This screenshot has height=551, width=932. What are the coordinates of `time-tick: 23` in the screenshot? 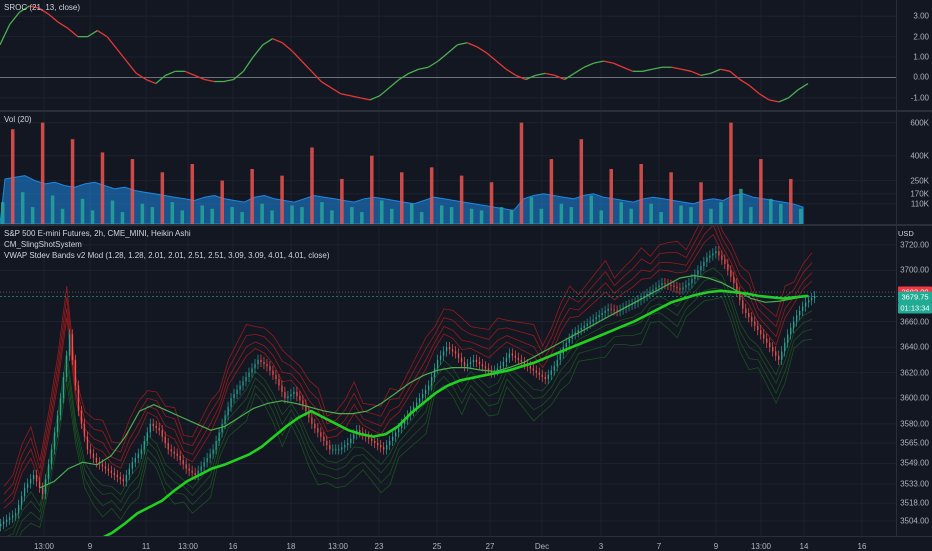 It's located at (379, 546).